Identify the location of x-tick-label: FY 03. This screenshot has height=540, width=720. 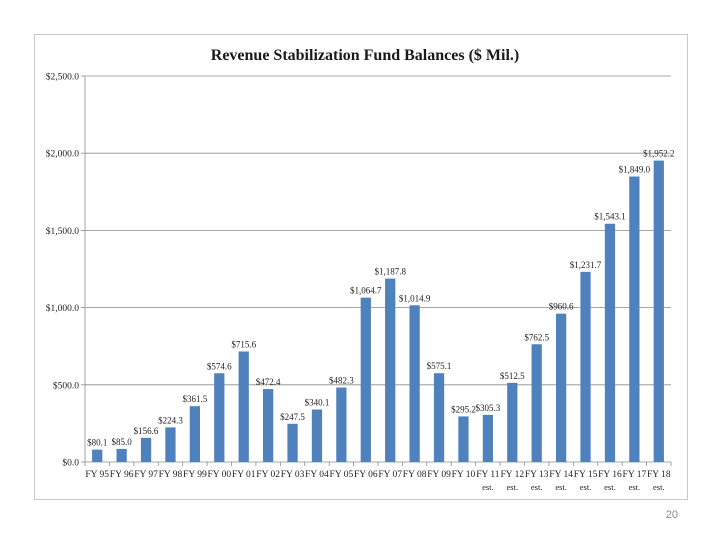
(293, 475).